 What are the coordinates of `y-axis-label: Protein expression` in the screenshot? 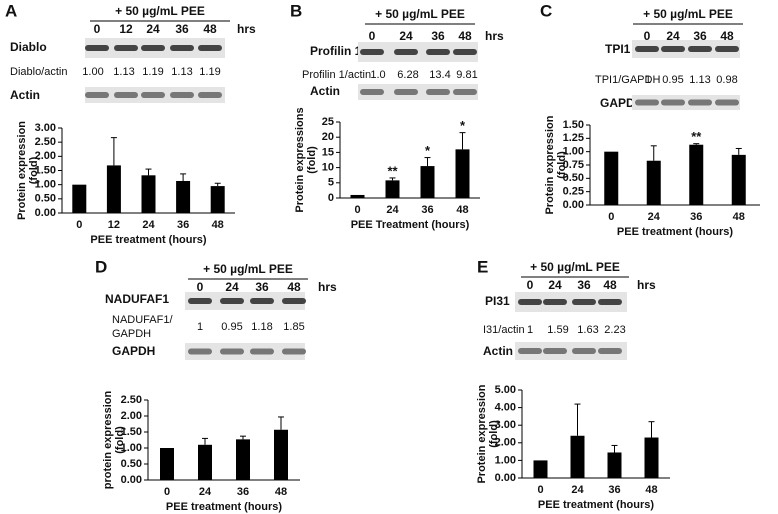 It's located at (22, 170).